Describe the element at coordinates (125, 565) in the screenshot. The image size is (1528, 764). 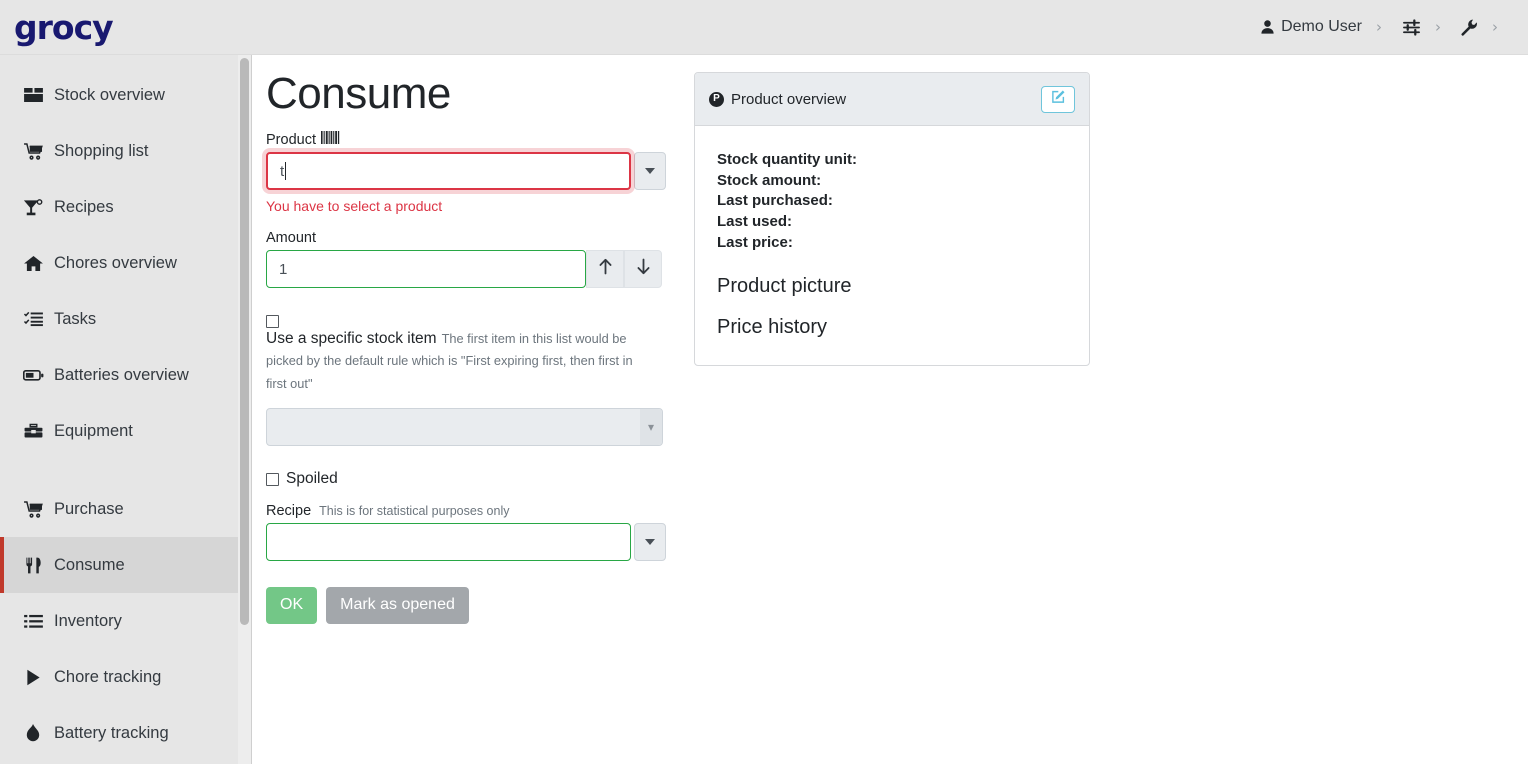
I see `sidebar-item-consume: Consume` at that location.